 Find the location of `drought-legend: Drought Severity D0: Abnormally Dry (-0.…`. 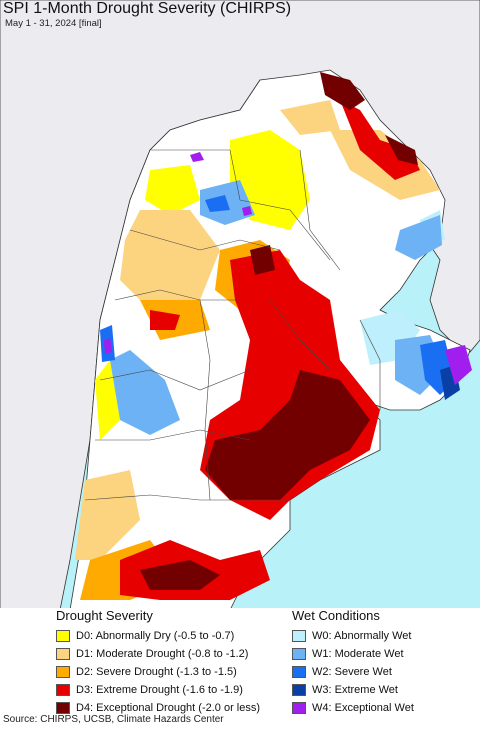

drought-legend: Drought Severity D0: Abnormally Dry (-0.… is located at coordinates (158, 662).